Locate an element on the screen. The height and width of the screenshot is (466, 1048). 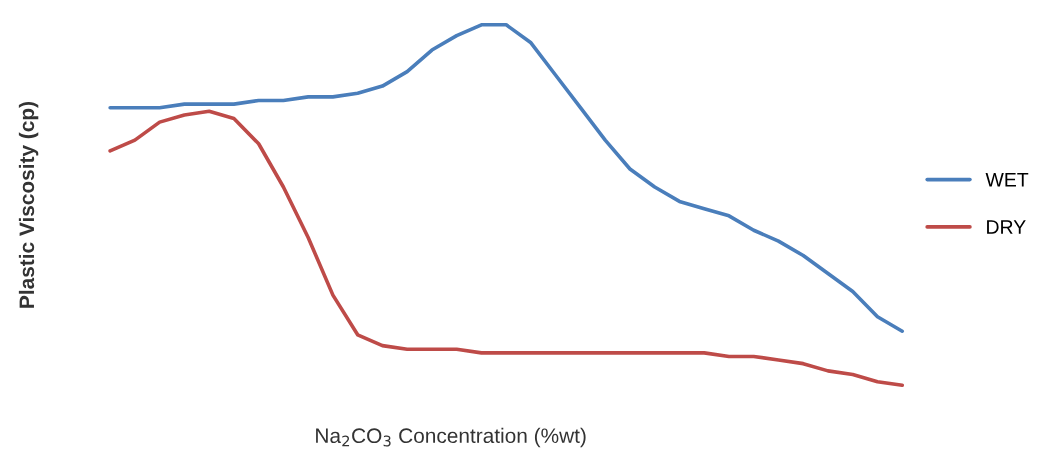
x-axis-title: Na$_{2}$CO$_{3}$ Concentration (%wt) is located at coordinates (451, 437).